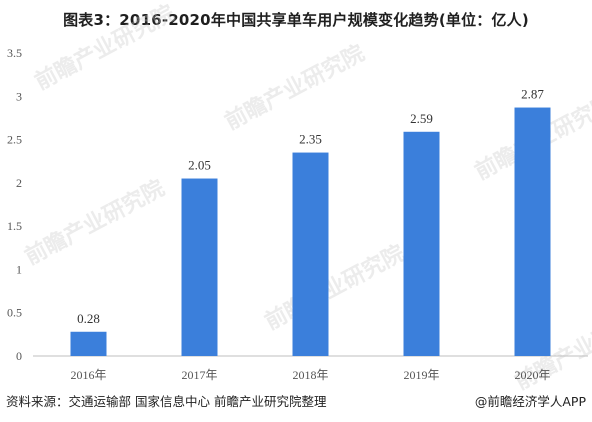 The image size is (592, 422). I want to click on data-label: 2.87, so click(532, 94).